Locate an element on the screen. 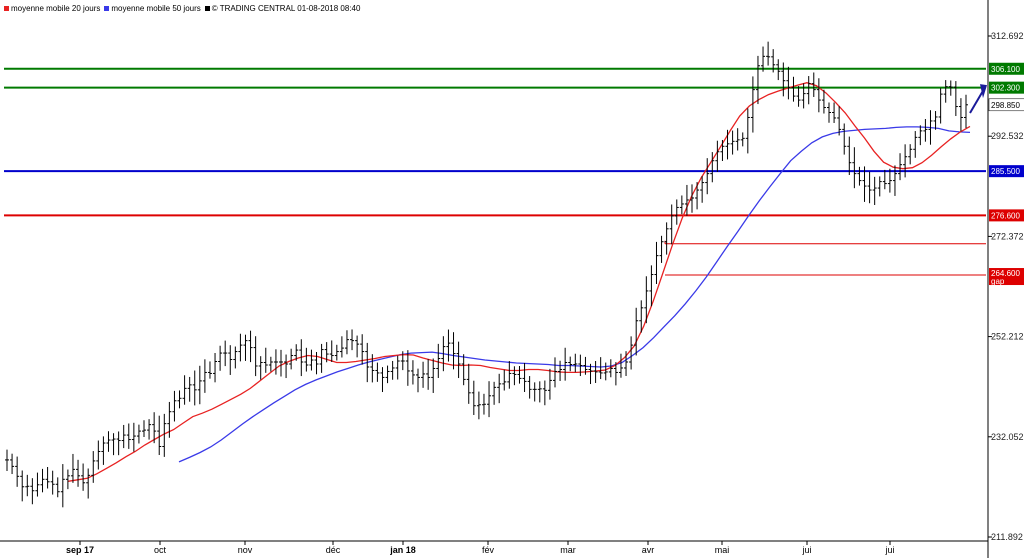 Image resolution: width=1024 pixels, height=558 pixels. y-tick-label: 232.052 is located at coordinates (1007, 437).